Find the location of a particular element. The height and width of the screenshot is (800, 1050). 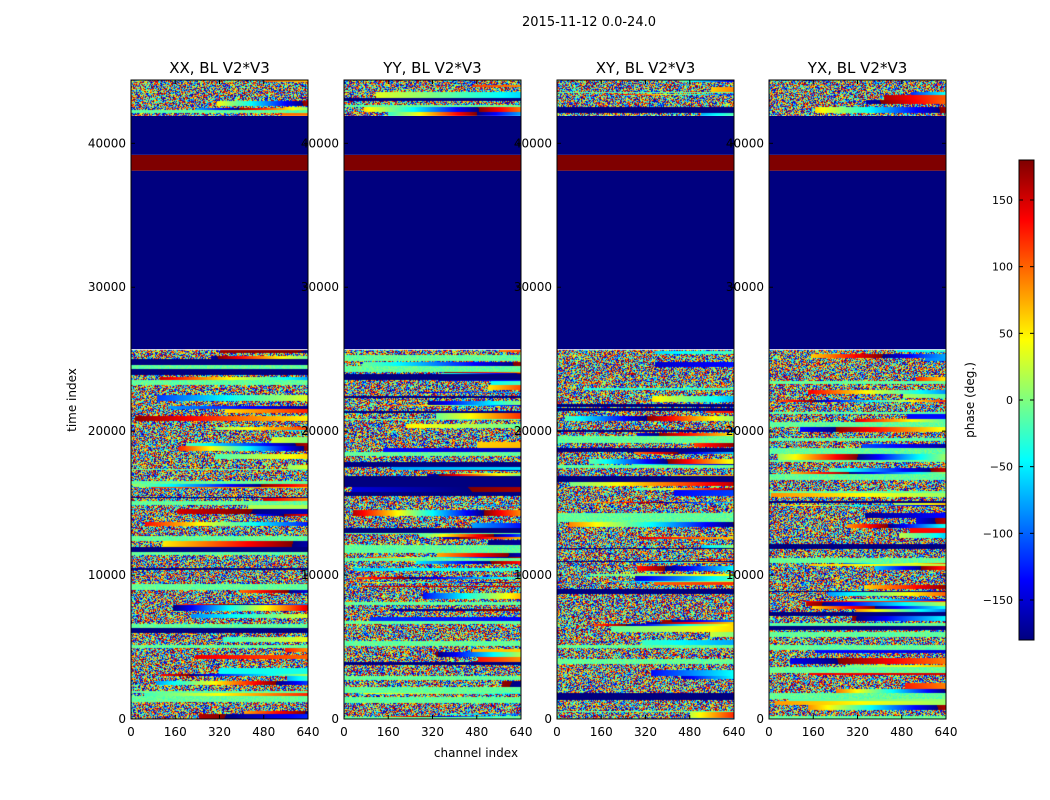

x-tick-label-yx-3: 480 is located at coordinates (901, 732).